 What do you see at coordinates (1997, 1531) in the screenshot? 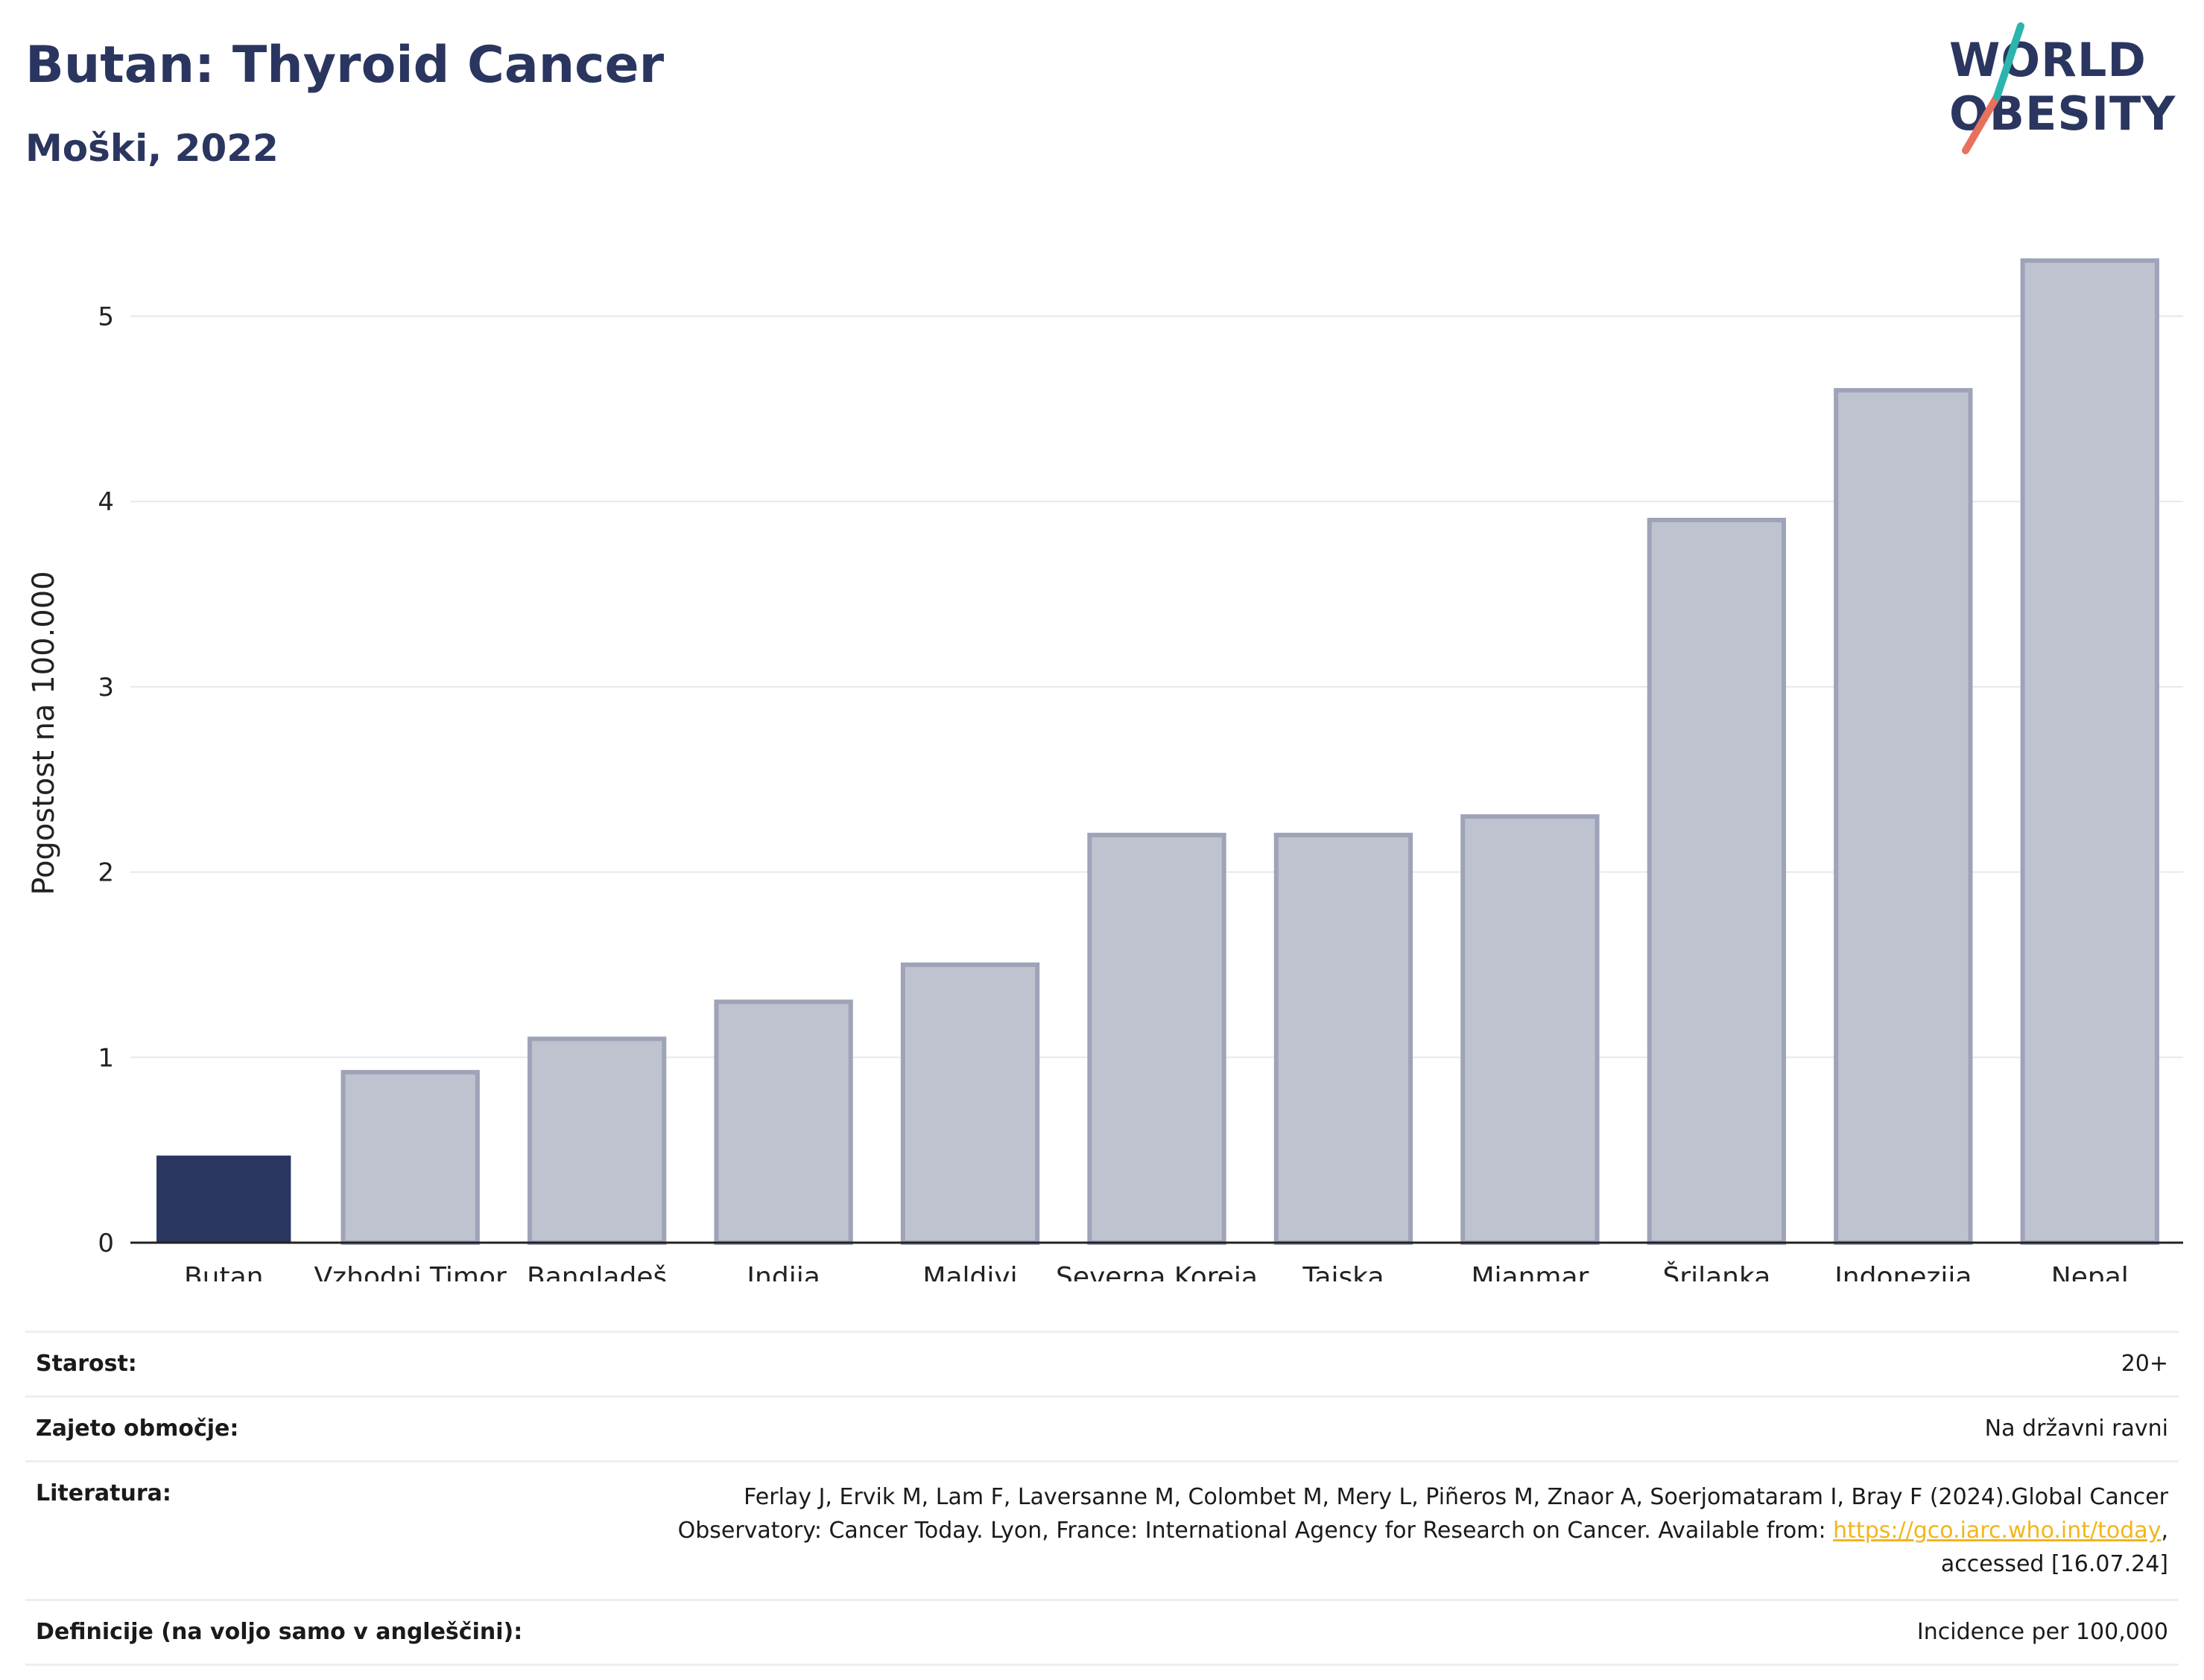
I see `reference-link: https://gco.iarc.who.int/today` at bounding box center [1997, 1531].